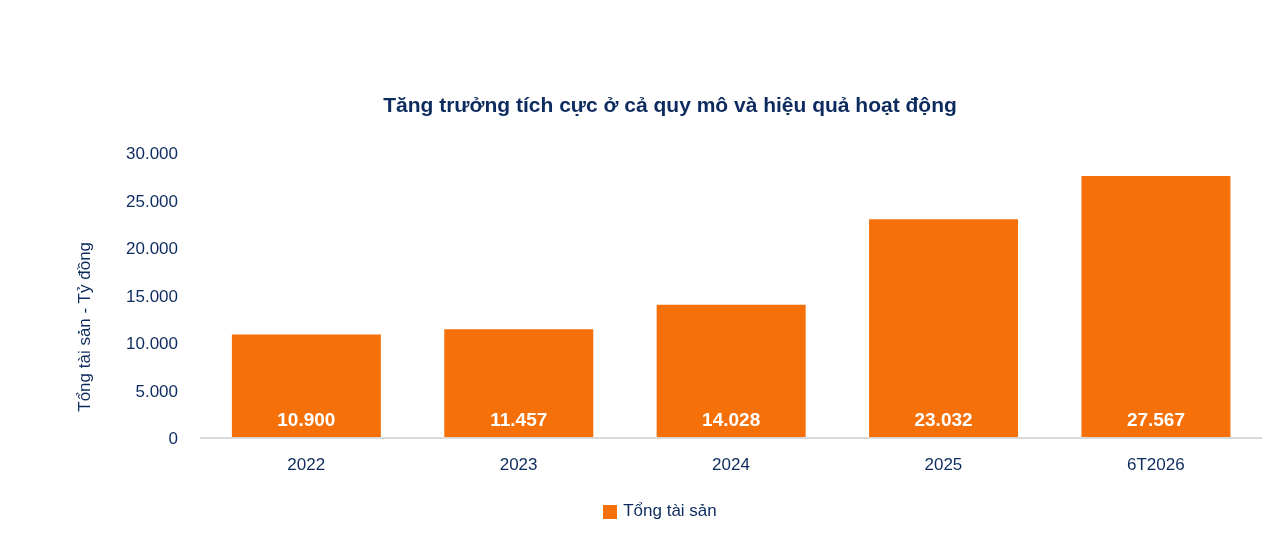  I want to click on y-tick-label: 10.000, so click(152, 344).